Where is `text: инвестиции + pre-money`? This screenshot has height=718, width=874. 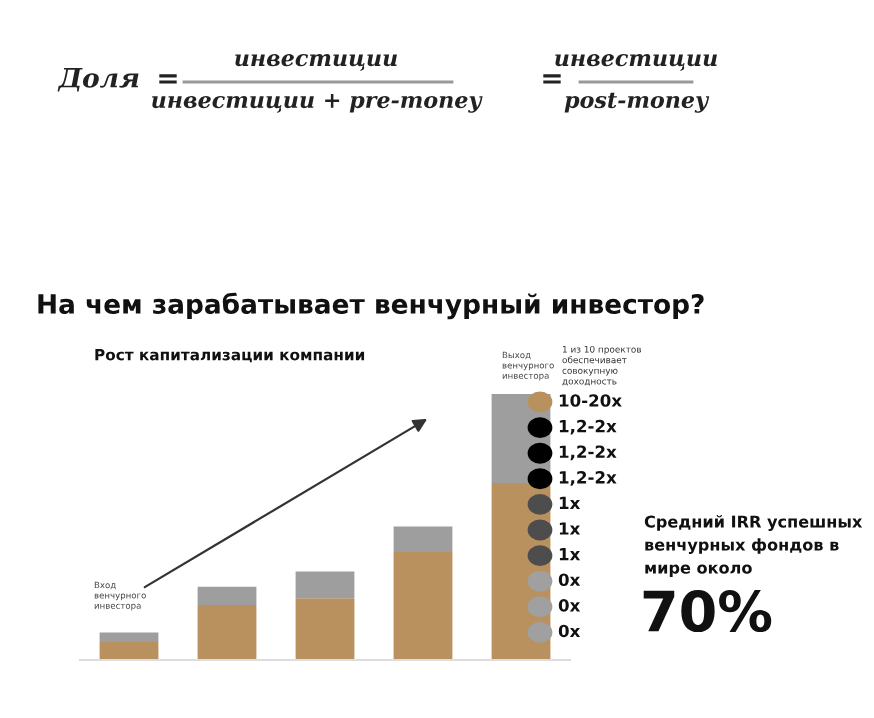
text: инвестиции + pre-money is located at coordinates (317, 103).